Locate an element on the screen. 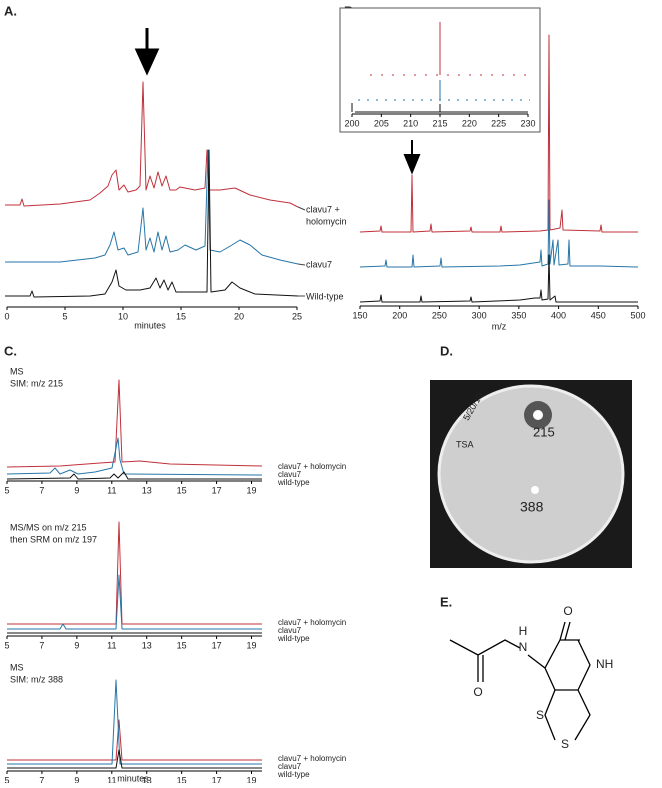 Image resolution: width=662 pixels, height=788 pixels. annotation: then SRM on m/z 197 is located at coordinates (53, 539).